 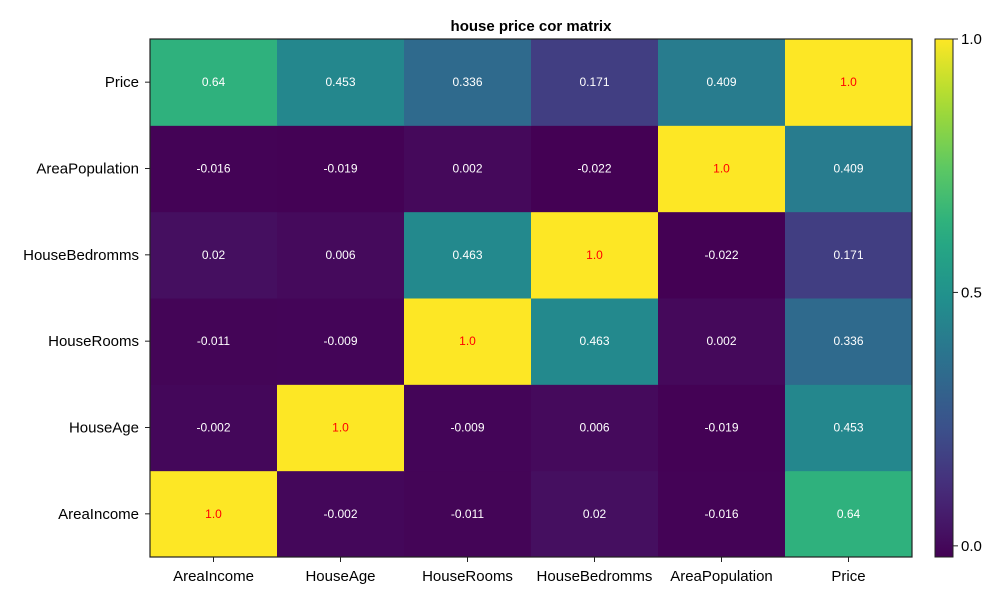 I want to click on heatmap-cell-HouseBedromms-HouseAge, so click(x=341, y=255).